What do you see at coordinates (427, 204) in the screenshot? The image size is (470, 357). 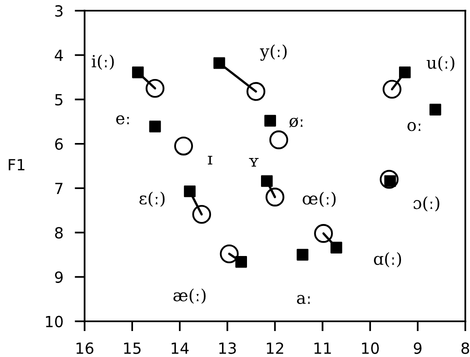 I see `annotation: ɔ(ː)` at bounding box center [427, 204].